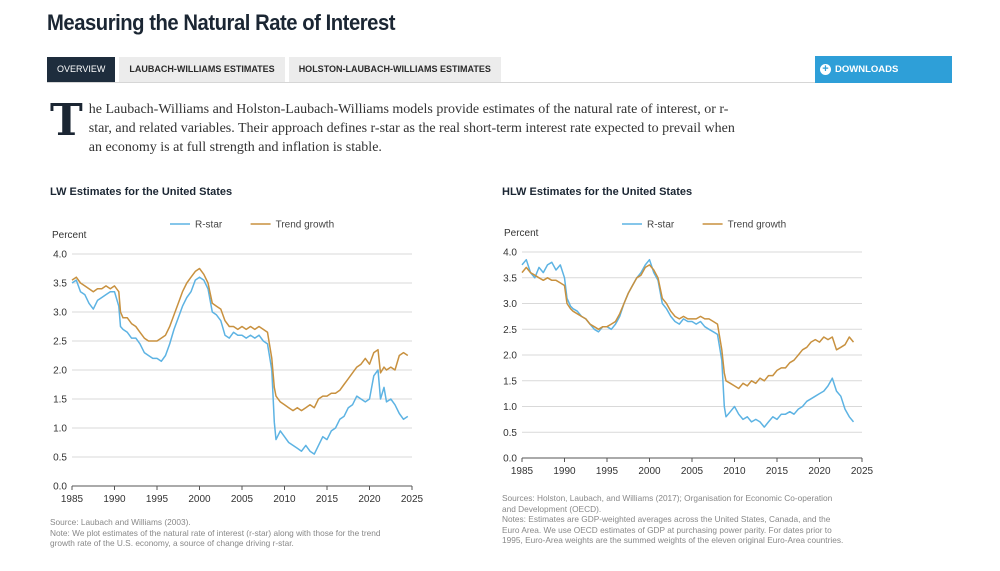 The image size is (1000, 571). Describe the element at coordinates (141, 192) in the screenshot. I see `chart-title: LW Estimates for the United States` at that location.